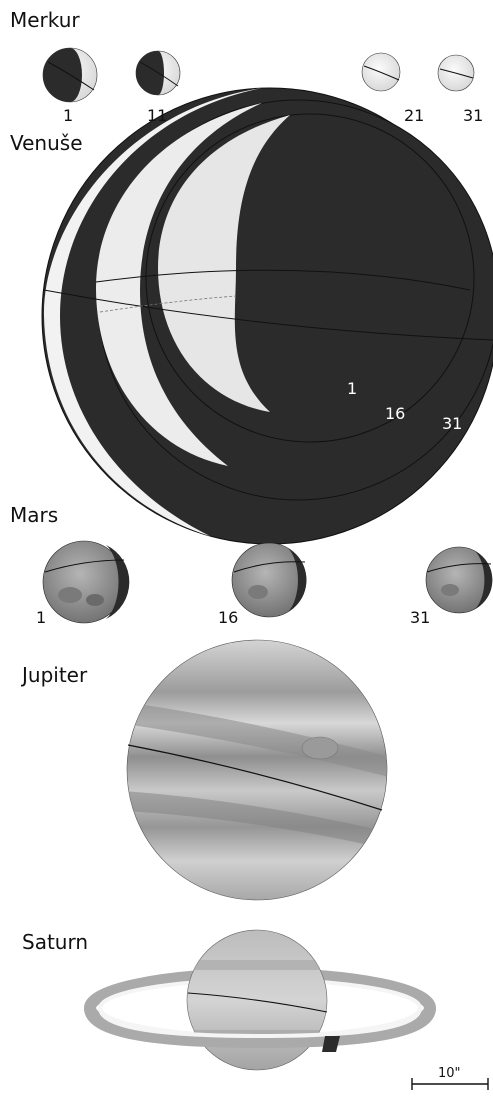 The height and width of the screenshot is (1104, 493). Describe the element at coordinates (55, 942) in the screenshot. I see `saturn-label: Saturn` at that location.